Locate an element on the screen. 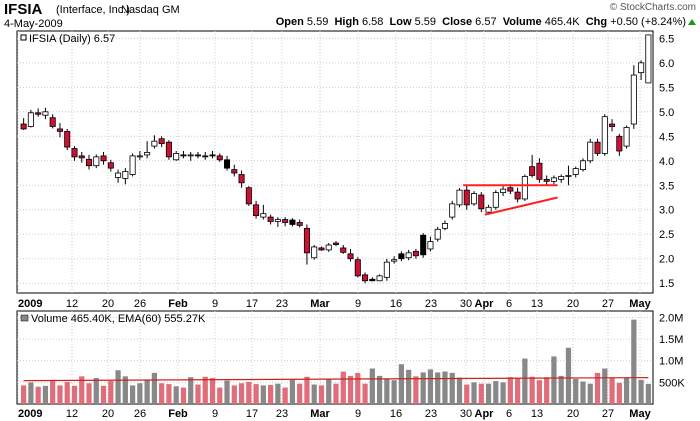  price-legend: IFSIA (Daily) 6.57 is located at coordinates (72, 39).